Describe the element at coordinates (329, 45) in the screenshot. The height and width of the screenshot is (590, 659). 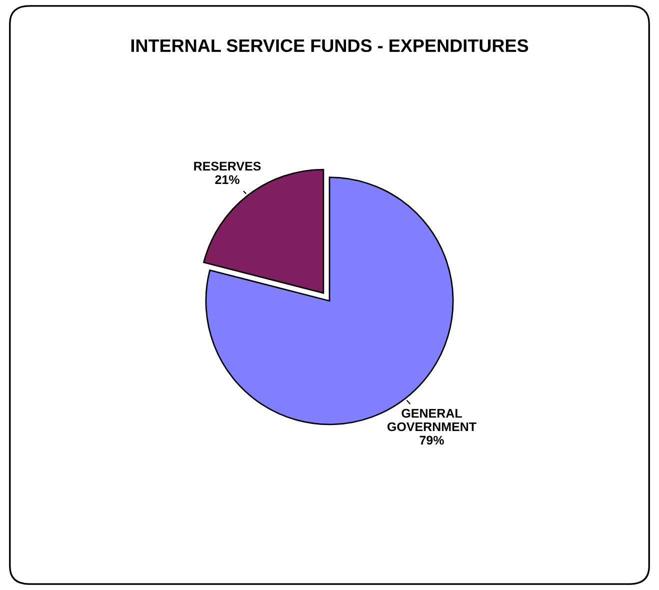
I see `chart-title: INTERNAL SERVICE FUNDS - EXPENDITURES` at that location.